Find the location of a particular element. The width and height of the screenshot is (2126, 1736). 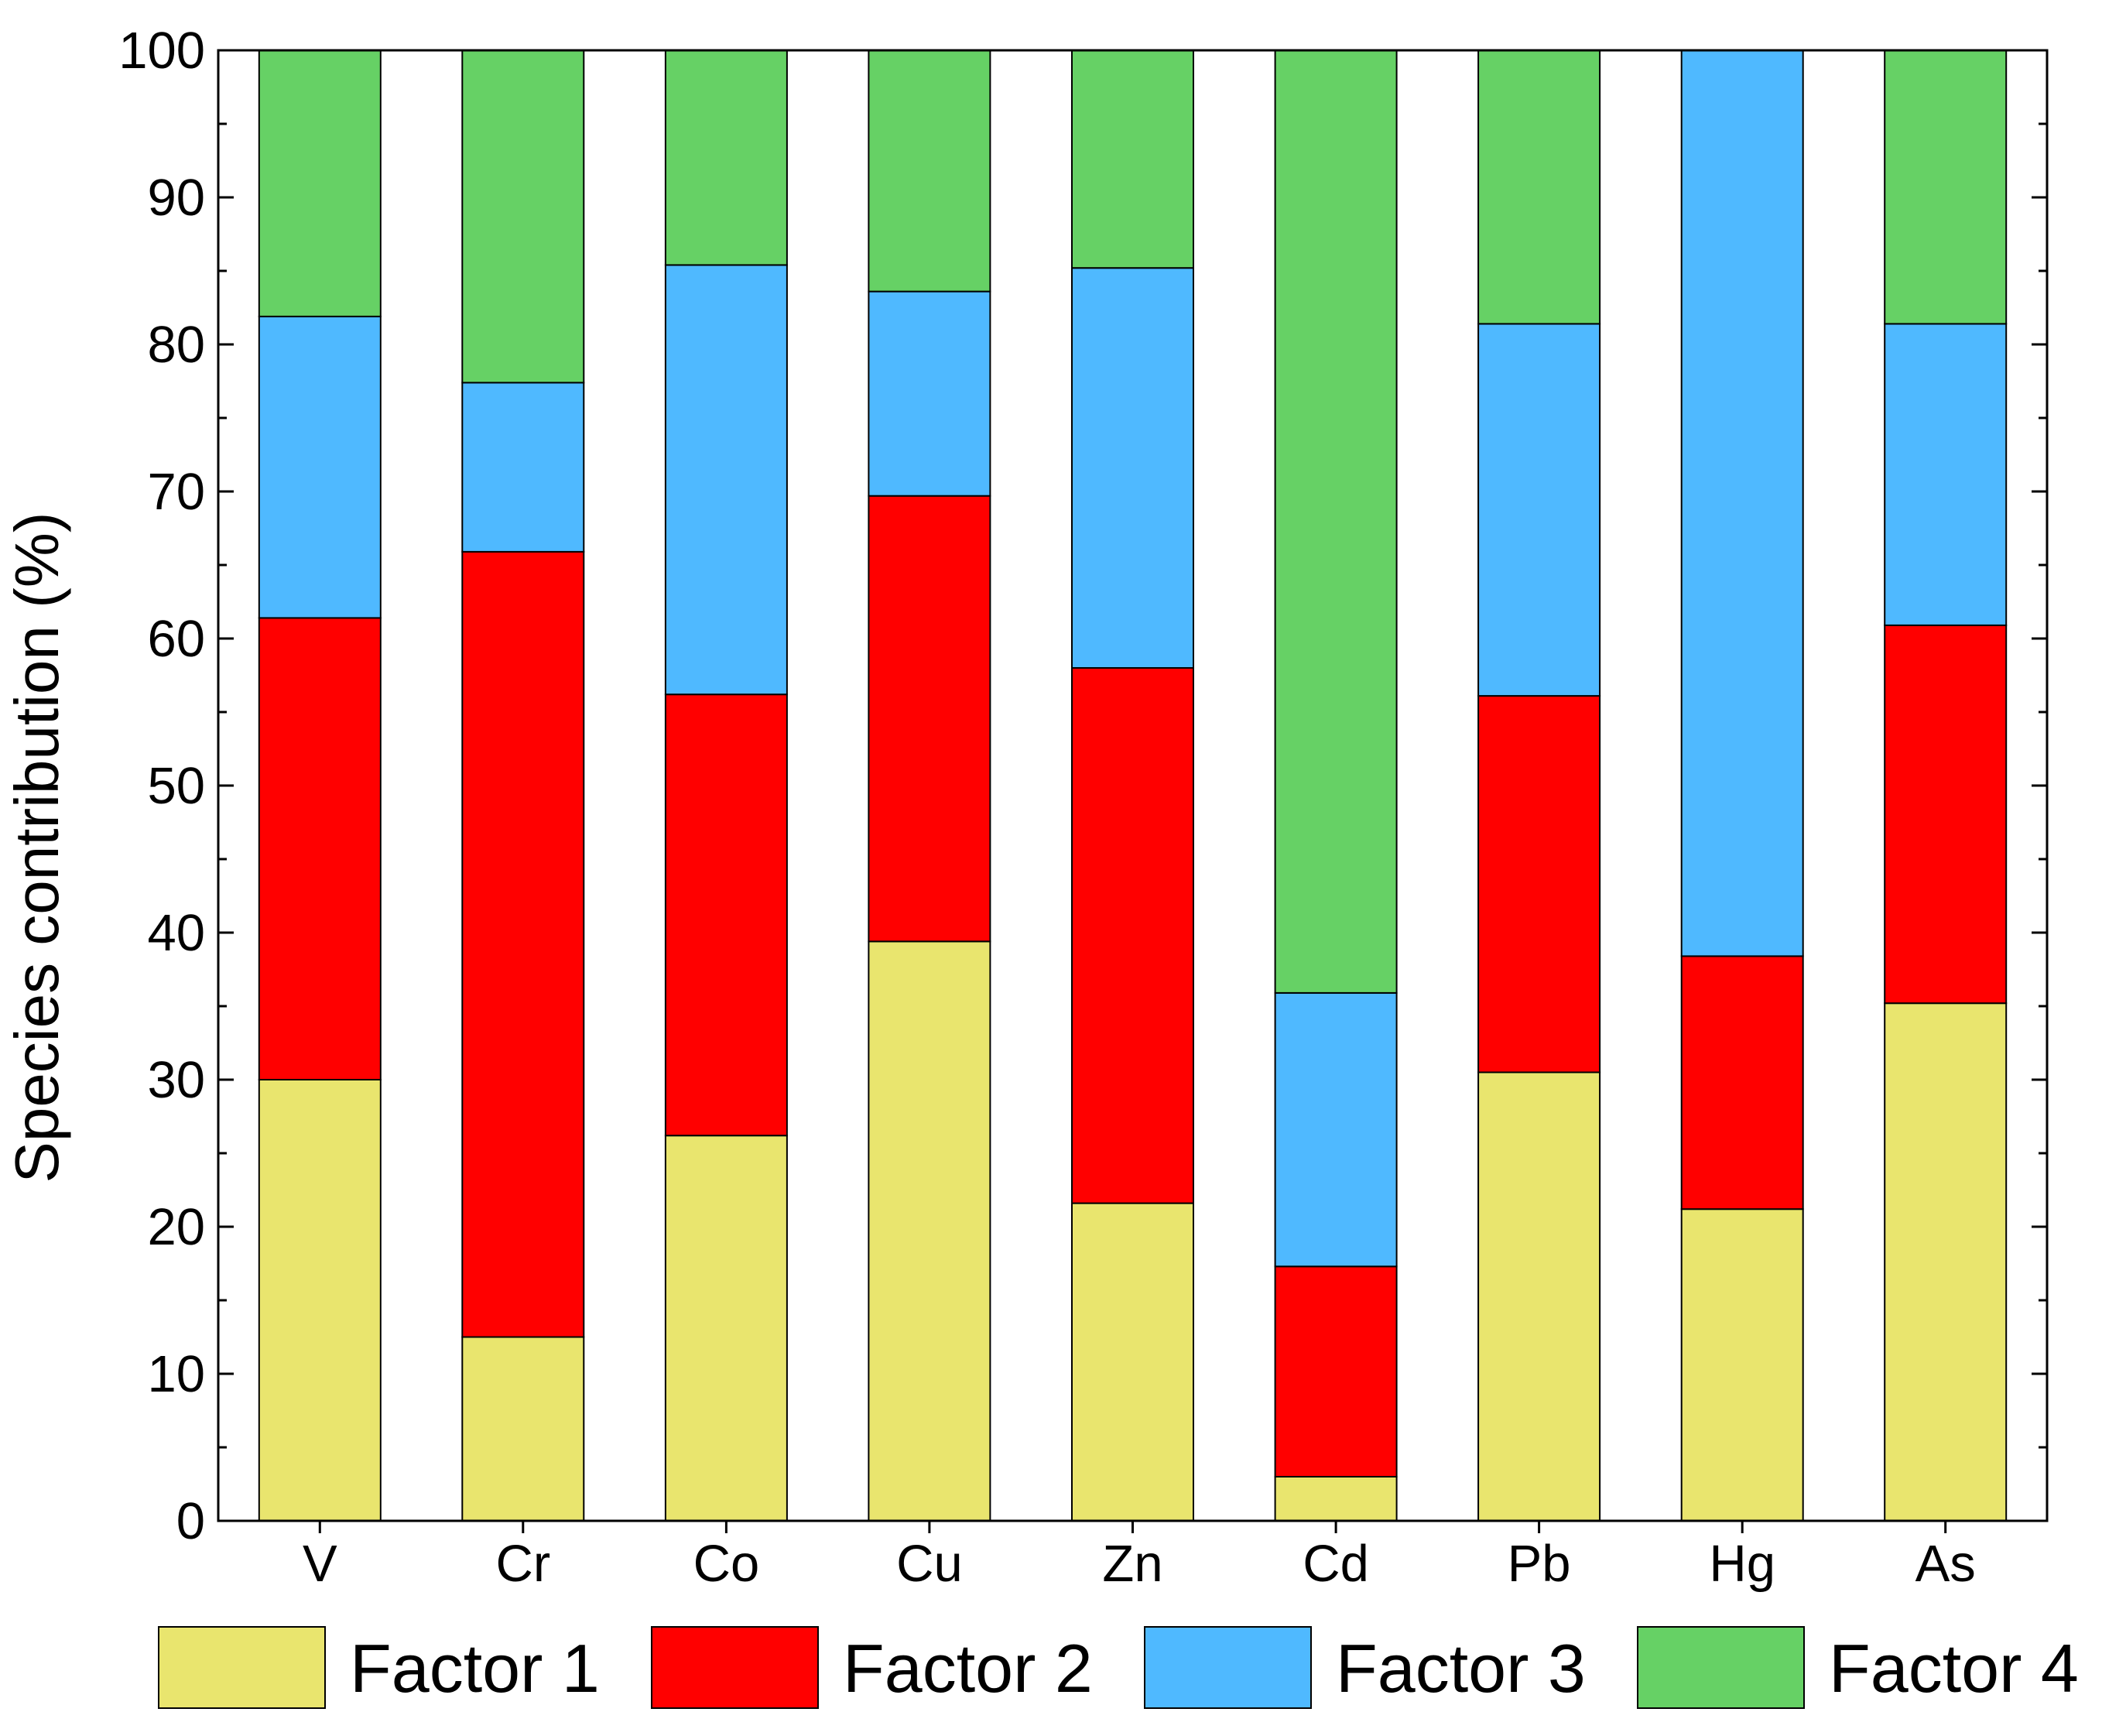

legend: Factor 1 Factor 2 Factor 3 Factor 4 is located at coordinates (1118, 1667).